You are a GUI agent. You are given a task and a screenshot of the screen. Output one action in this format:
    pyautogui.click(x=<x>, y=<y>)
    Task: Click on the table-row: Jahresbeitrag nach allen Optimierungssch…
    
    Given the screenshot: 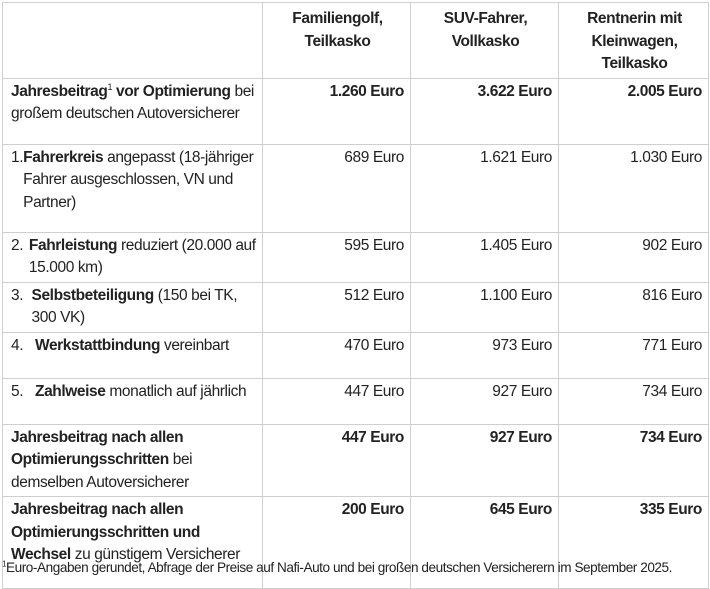 What is the action you would take?
    pyautogui.click(x=355, y=460)
    